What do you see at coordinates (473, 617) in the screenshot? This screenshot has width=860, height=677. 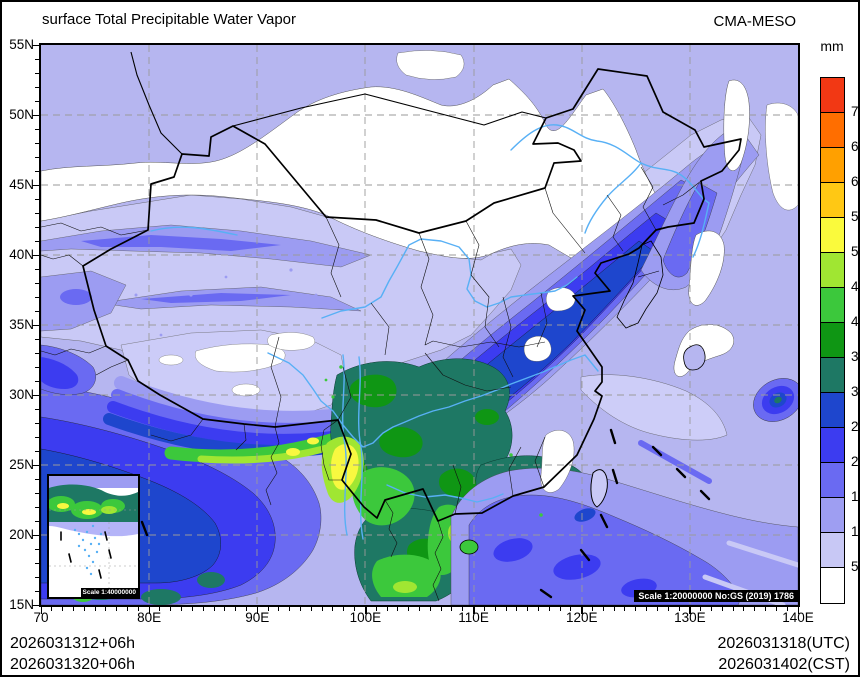 I see `lon-label: 110E` at bounding box center [473, 617].